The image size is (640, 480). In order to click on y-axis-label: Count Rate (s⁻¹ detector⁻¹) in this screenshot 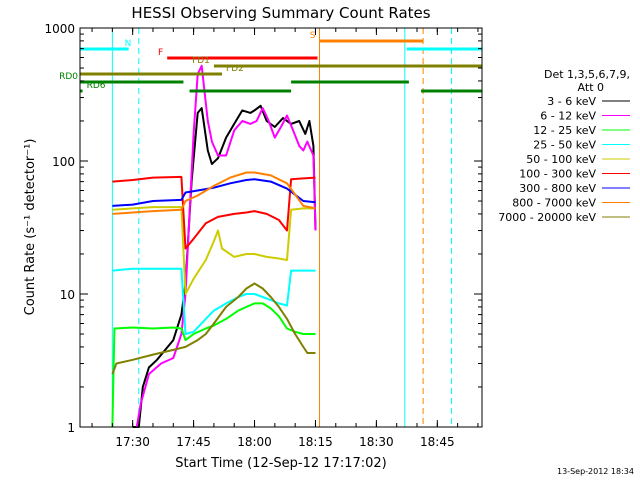, I will do `click(30, 227)`.